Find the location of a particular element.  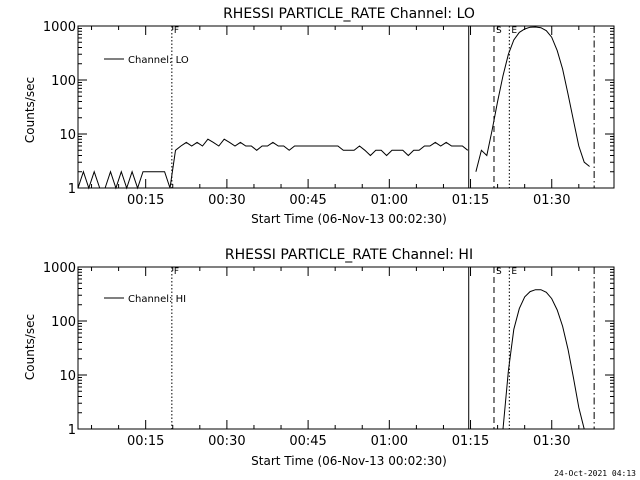

timestamp-label: 24-Oct-2021 04:13 is located at coordinates (595, 473).